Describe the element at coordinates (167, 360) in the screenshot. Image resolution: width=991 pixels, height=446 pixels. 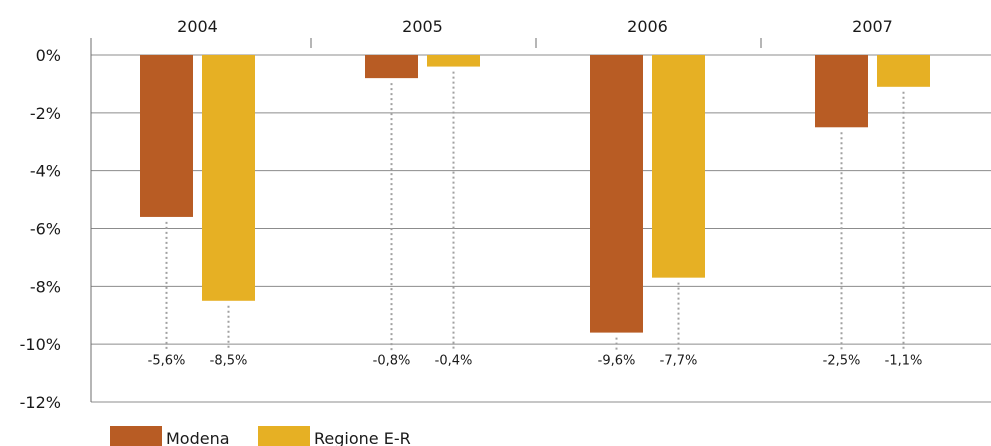
I see `data-label: -5,6%` at that location.